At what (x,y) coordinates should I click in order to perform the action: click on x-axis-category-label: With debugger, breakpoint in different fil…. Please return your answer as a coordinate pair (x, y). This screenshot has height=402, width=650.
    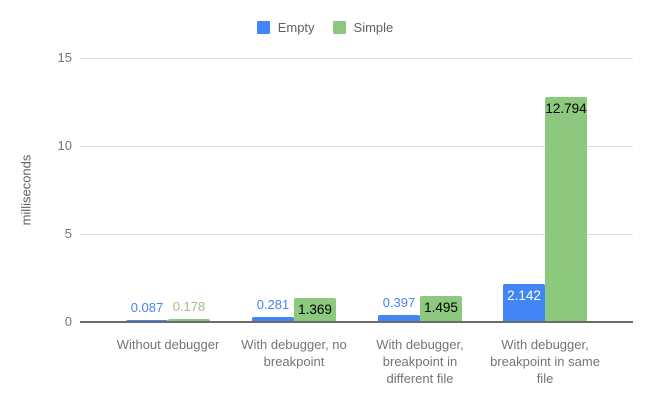
    Looking at the image, I should click on (420, 361).